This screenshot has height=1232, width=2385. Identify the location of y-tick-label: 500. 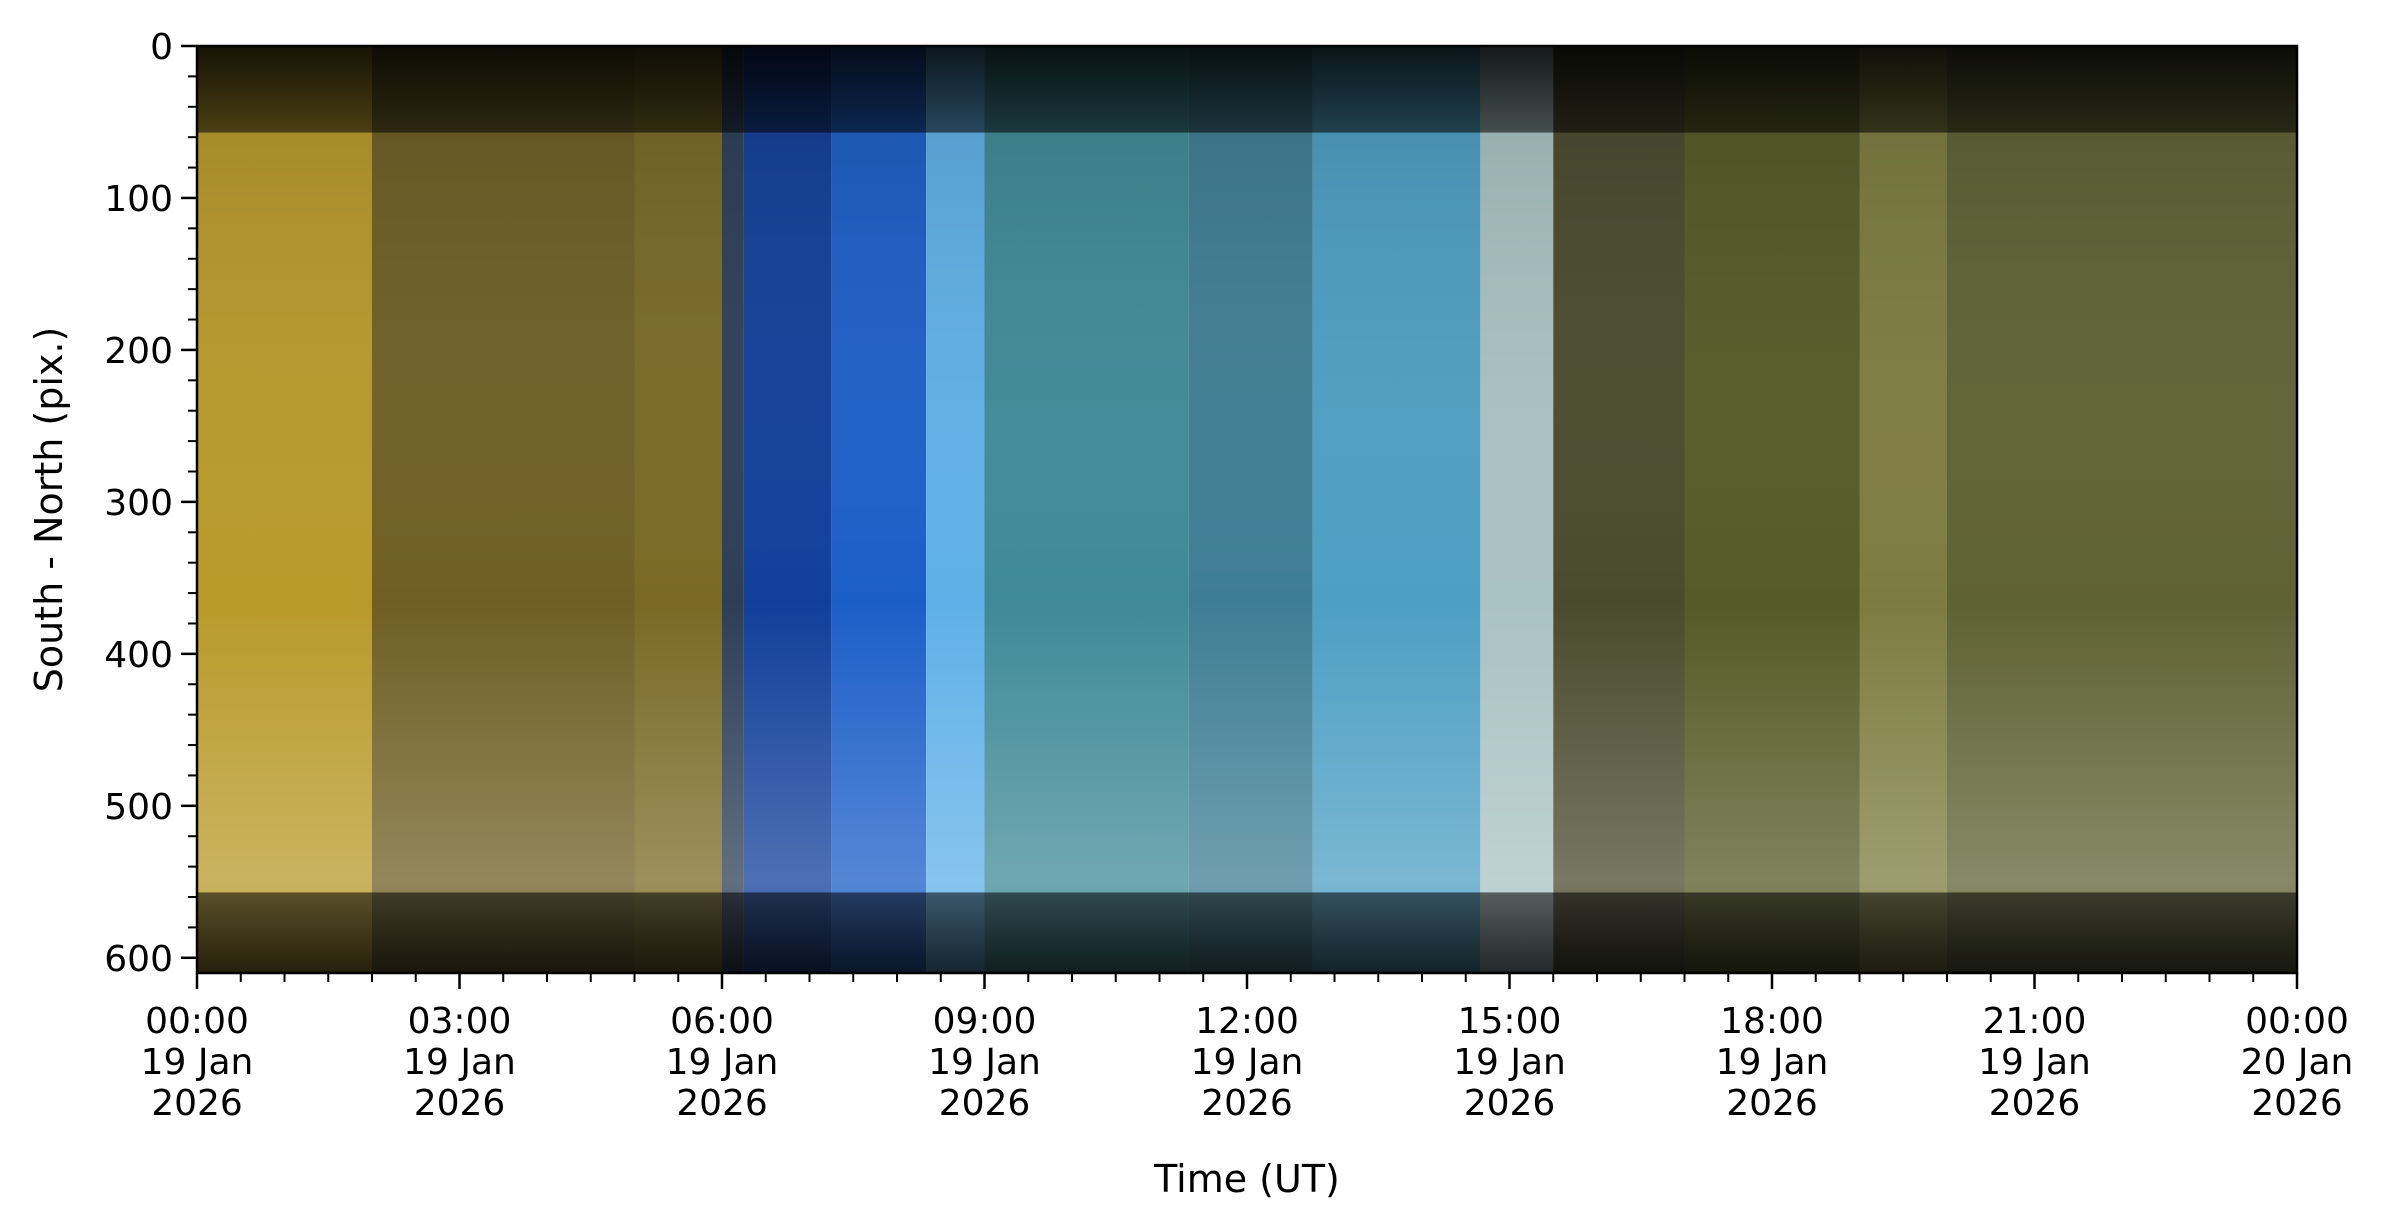
(138, 807).